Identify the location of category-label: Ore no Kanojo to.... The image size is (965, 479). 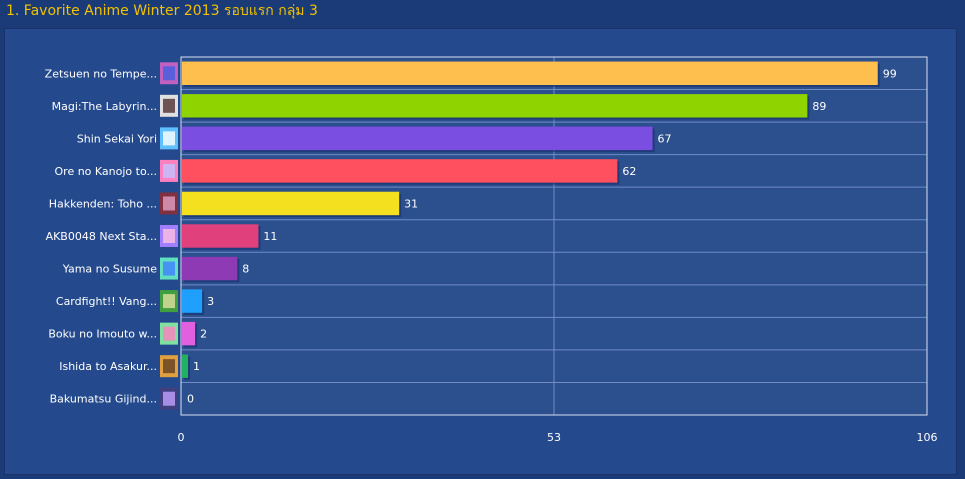
(106, 171).